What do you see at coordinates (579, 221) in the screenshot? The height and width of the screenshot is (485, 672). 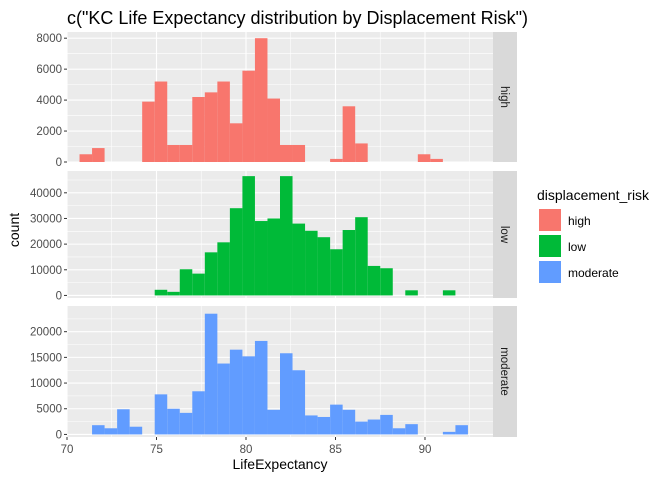 I see `legend-label-high: high` at bounding box center [579, 221].